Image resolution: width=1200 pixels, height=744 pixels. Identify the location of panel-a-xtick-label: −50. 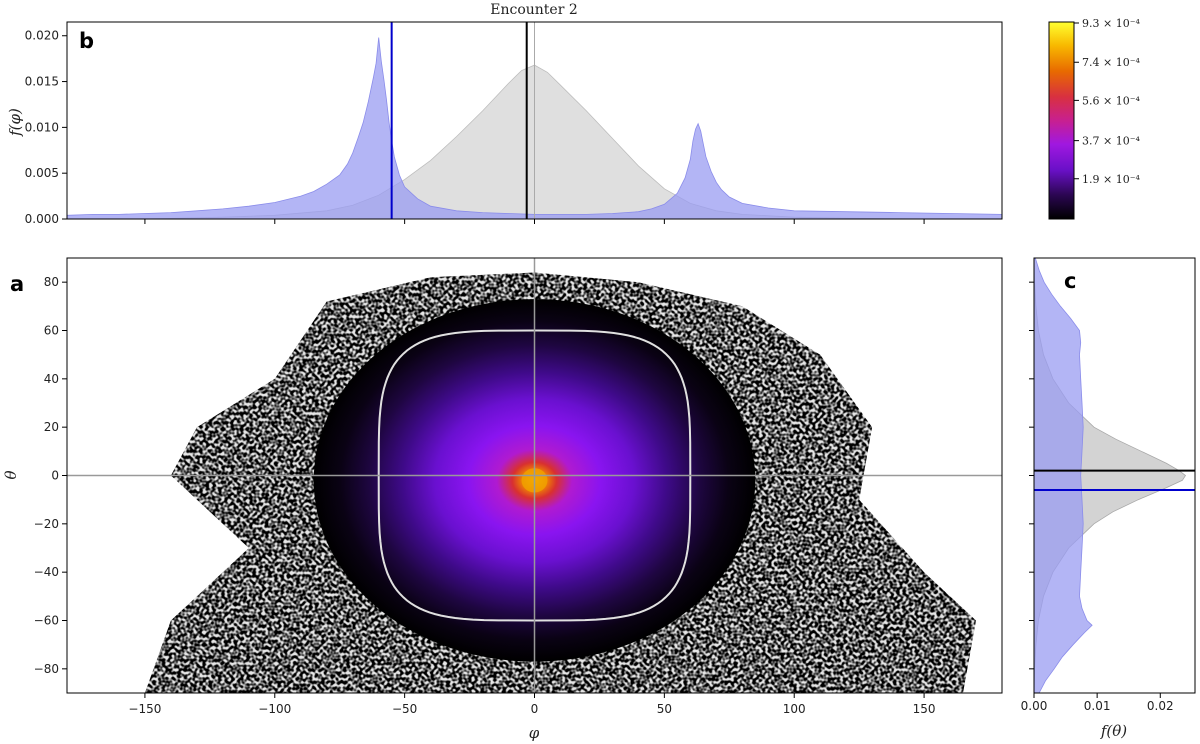
(404, 709).